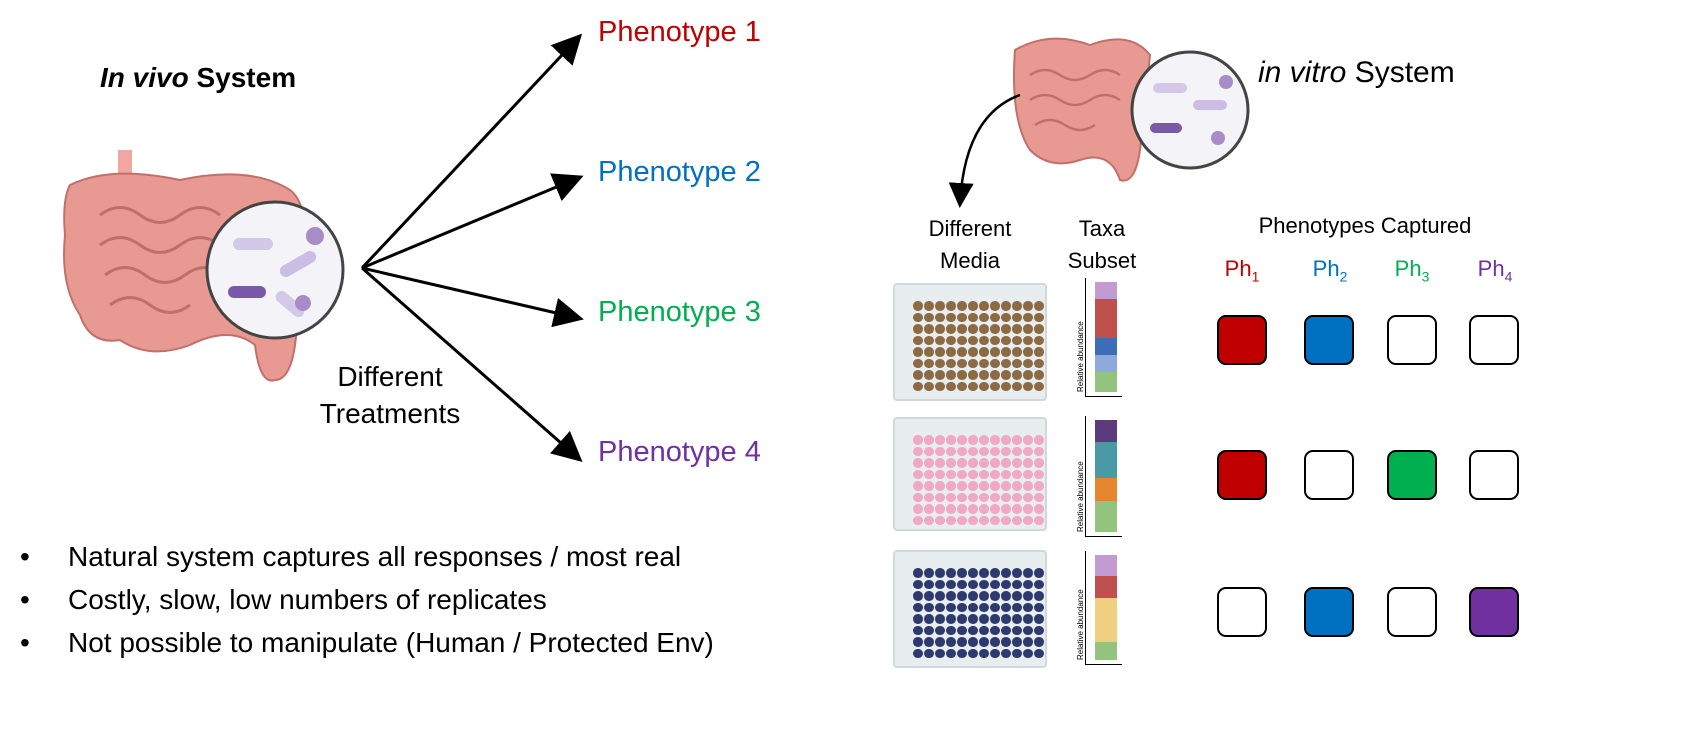 This screenshot has height=754, width=1691. What do you see at coordinates (1106, 382) in the screenshot?
I see `taxa-segment` at bounding box center [1106, 382].